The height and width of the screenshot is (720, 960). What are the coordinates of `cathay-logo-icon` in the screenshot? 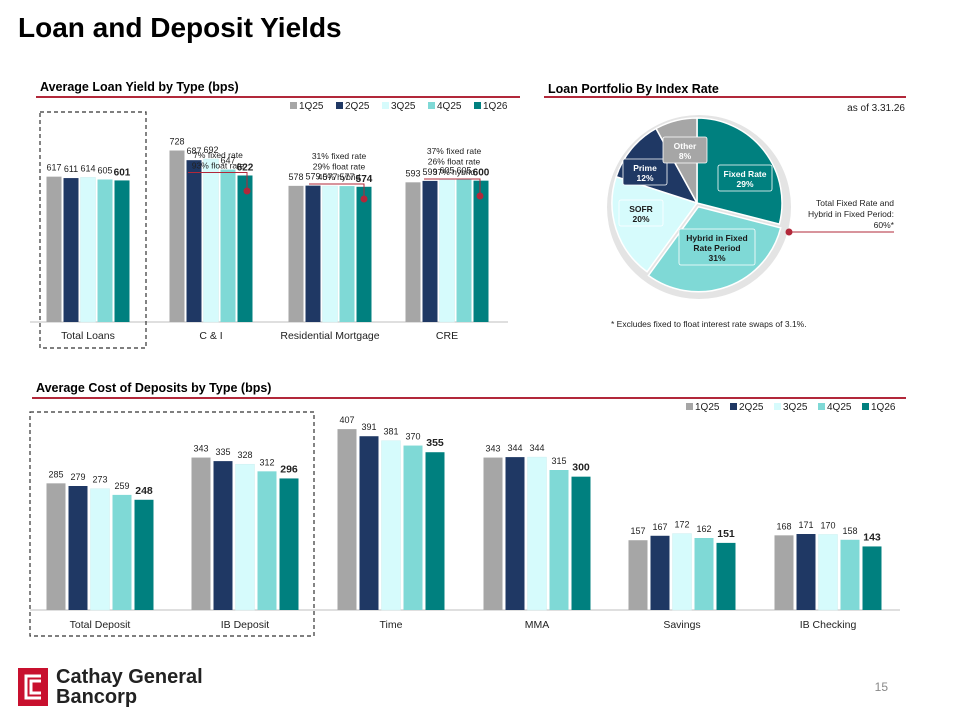 It's located at (33, 687).